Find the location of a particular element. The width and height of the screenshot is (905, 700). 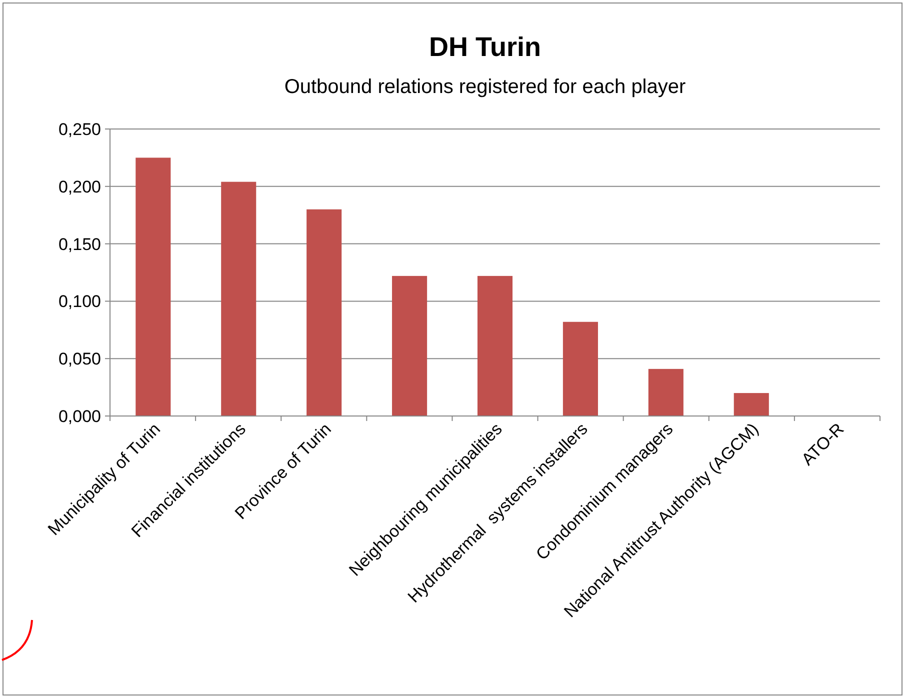

y-tick-label: 0,250 is located at coordinates (79, 129).